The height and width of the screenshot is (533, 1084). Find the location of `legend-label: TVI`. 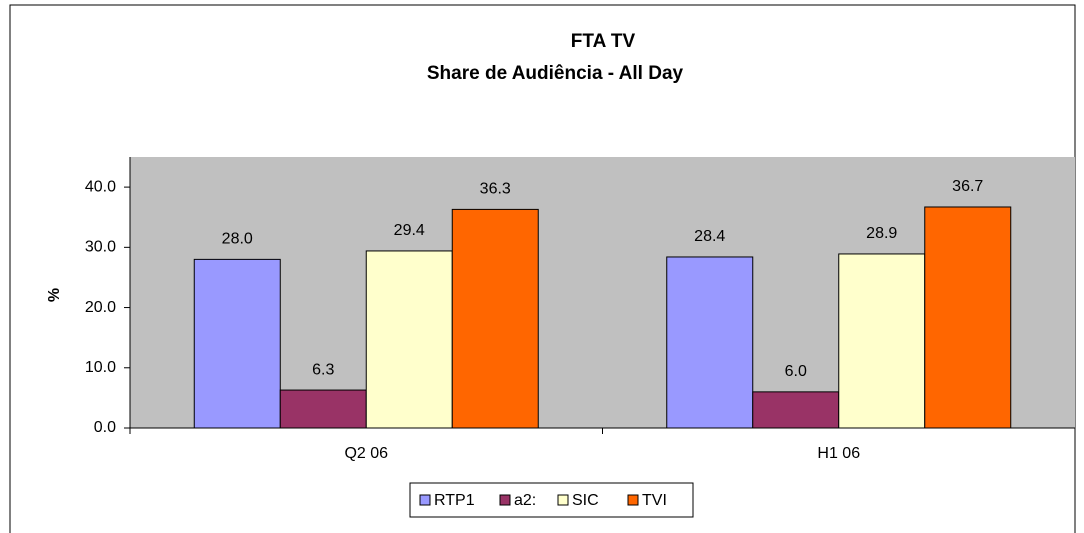

legend-label: TVI is located at coordinates (654, 500).